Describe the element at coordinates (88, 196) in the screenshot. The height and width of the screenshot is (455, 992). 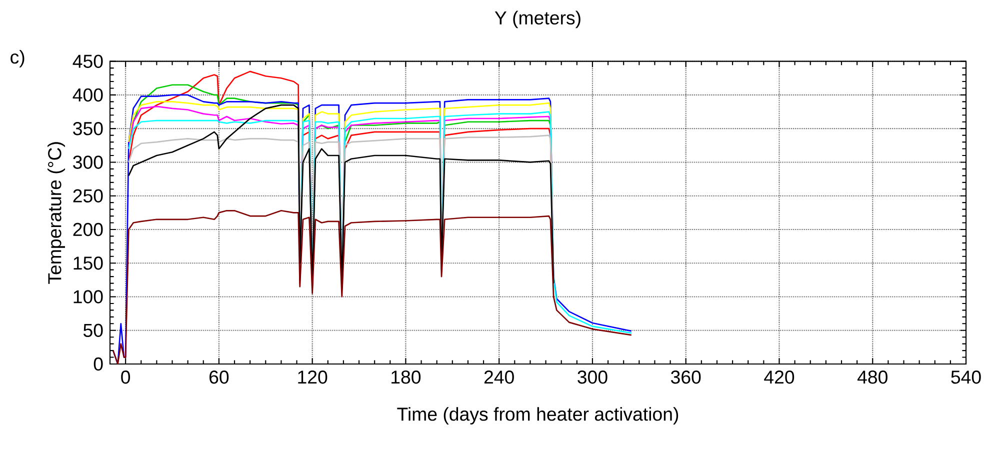
I see `y-tick-label: 250` at that location.